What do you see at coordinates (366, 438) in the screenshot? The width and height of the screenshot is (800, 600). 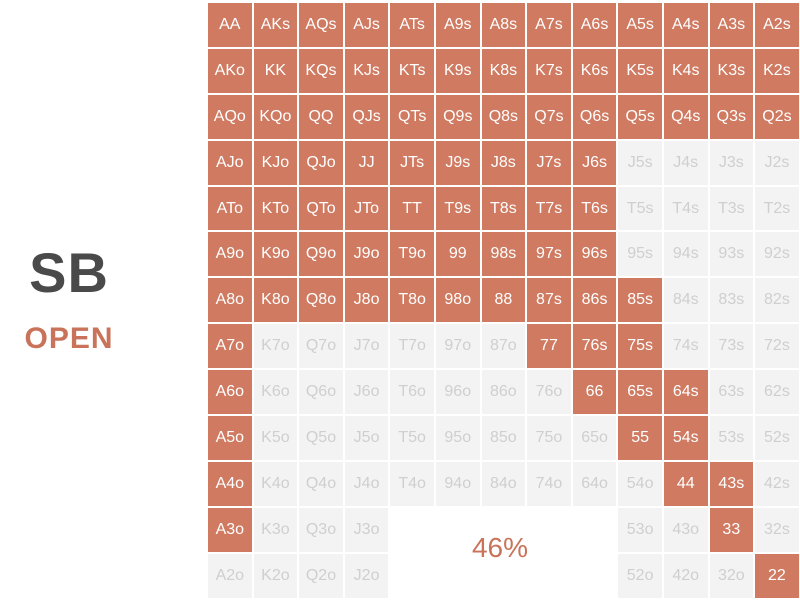 I see `hand-cell: J5o` at bounding box center [366, 438].